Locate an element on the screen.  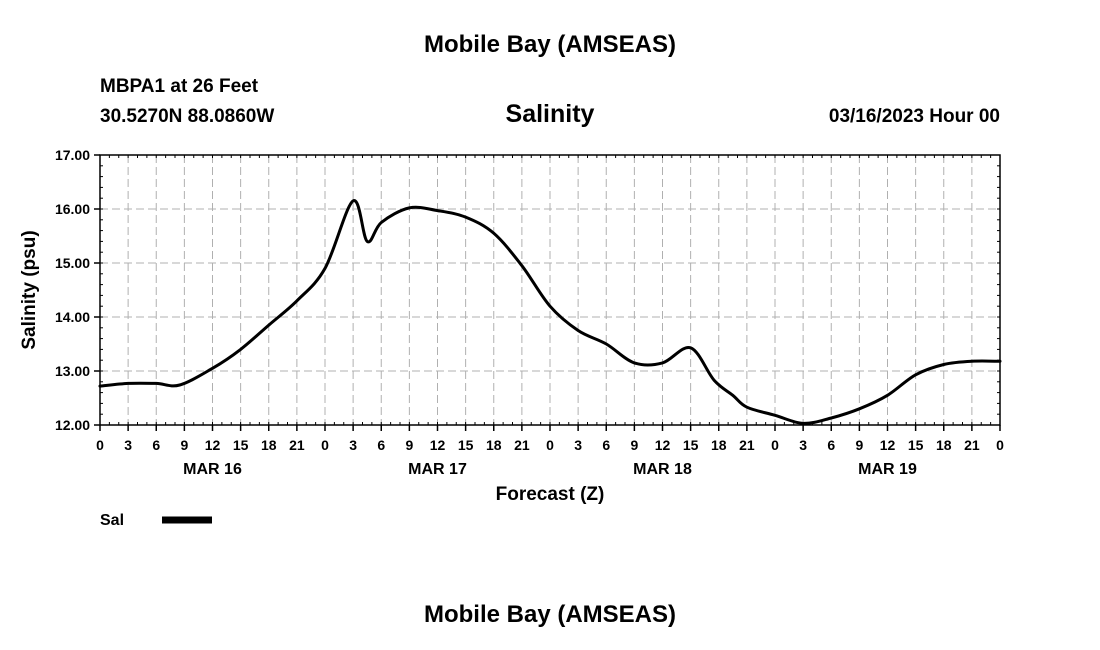
y-tick-label: 12.00 is located at coordinates (72, 425).